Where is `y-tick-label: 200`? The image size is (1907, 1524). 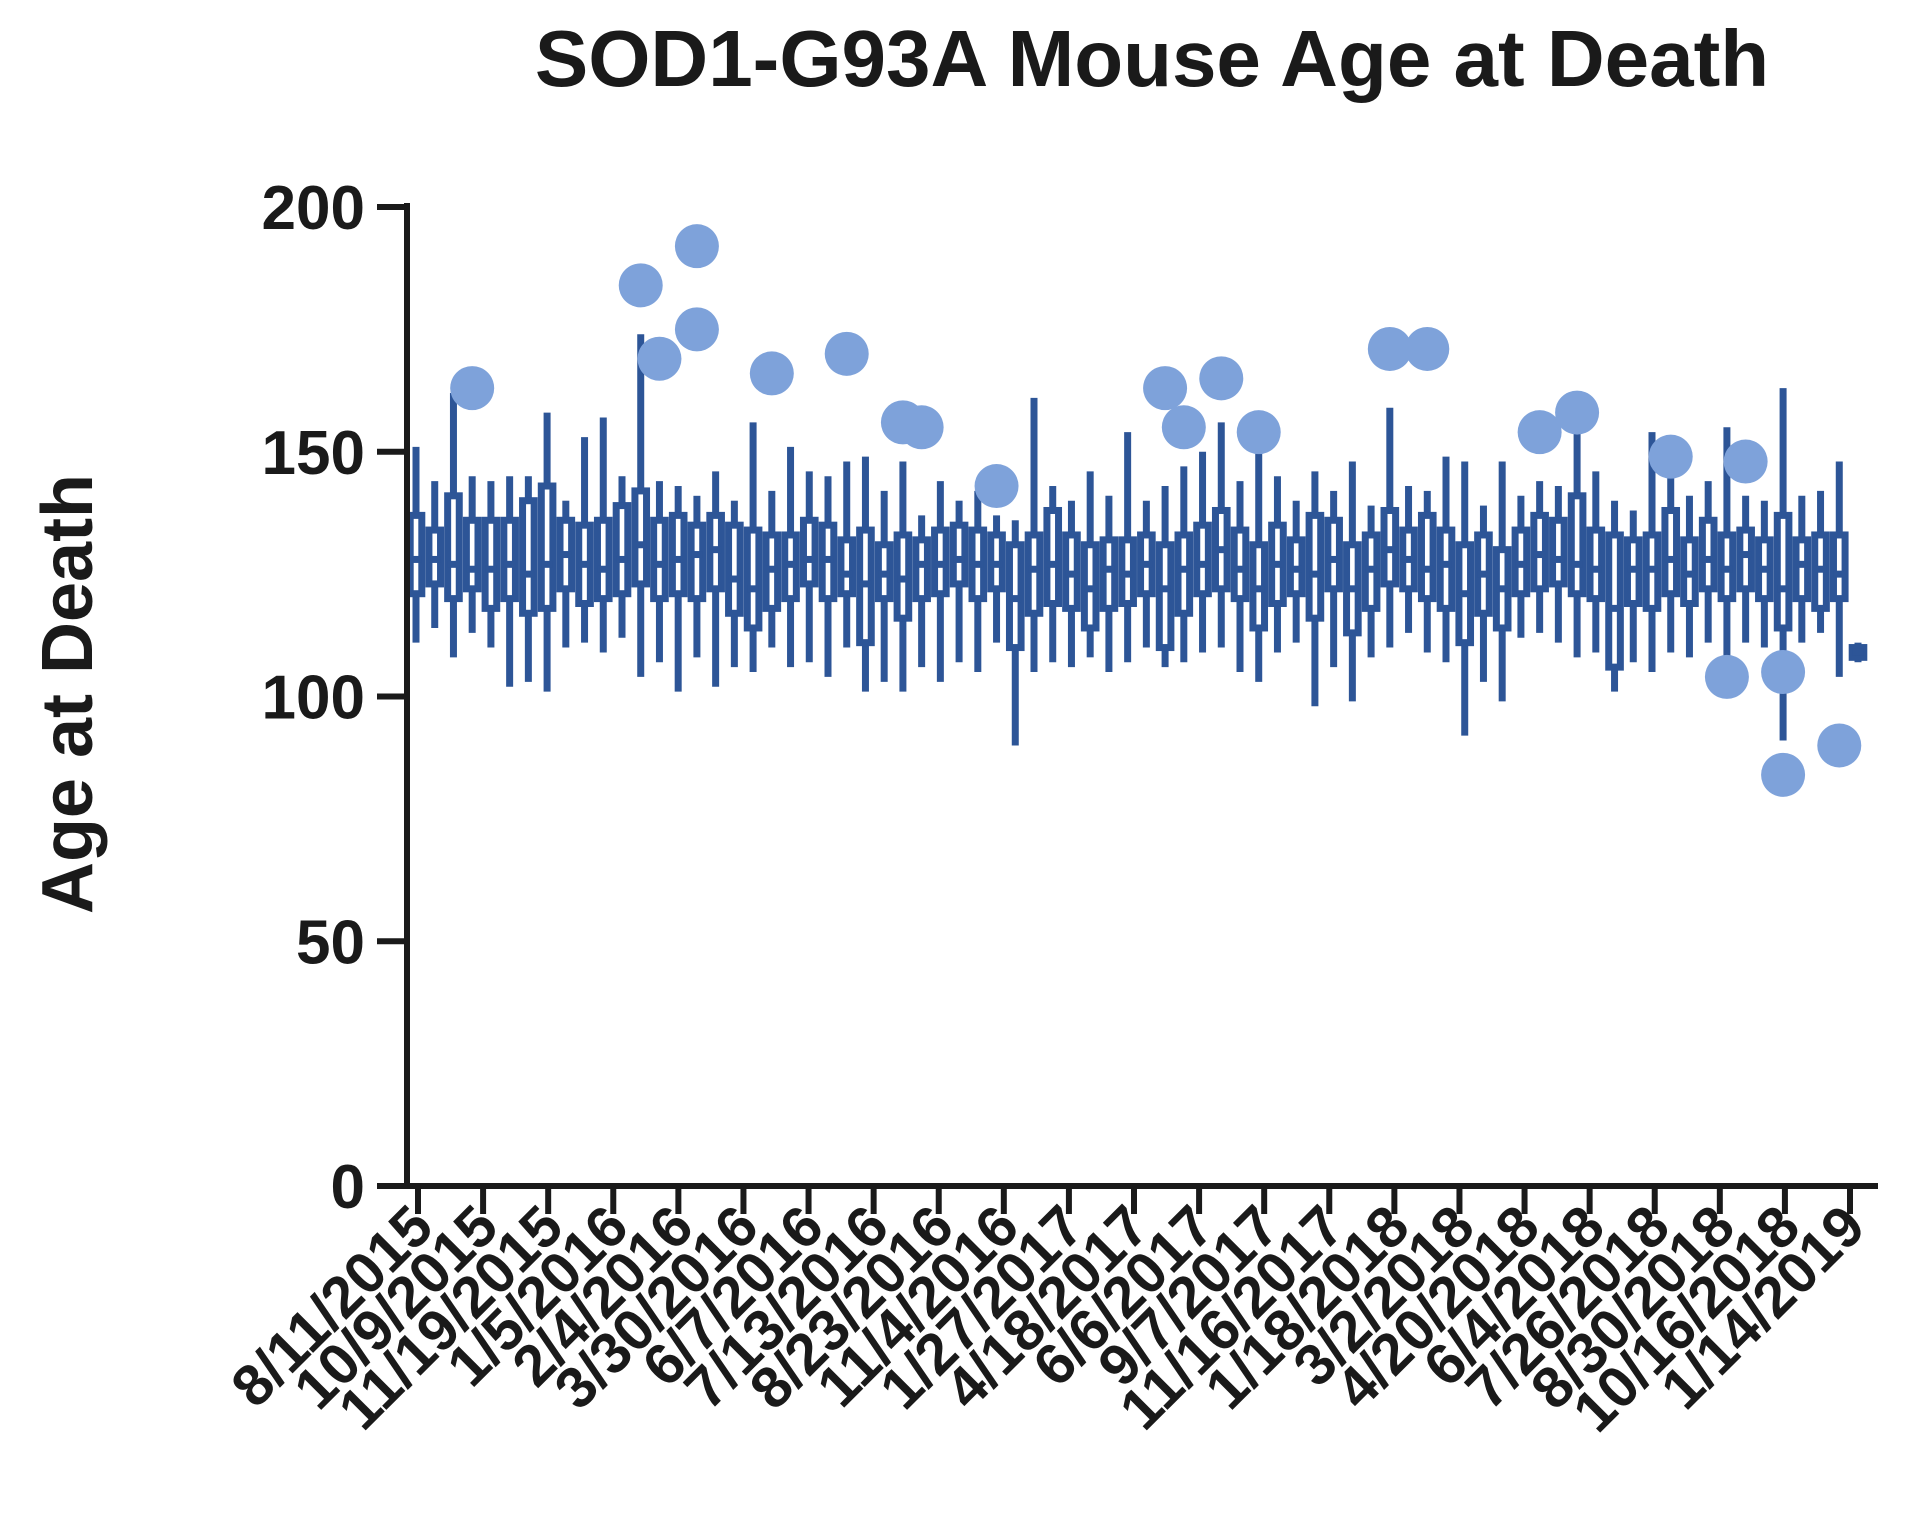 y-tick-label: 200 is located at coordinates (313, 208).